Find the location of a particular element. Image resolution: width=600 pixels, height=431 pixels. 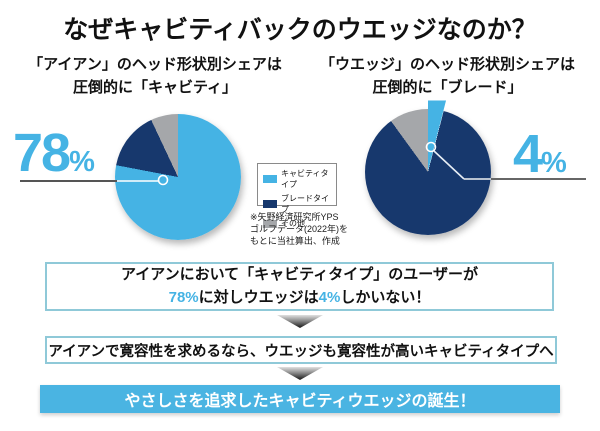

left-chart-subtitle: 「アイアン」のヘッド形状別シェアは 圧倒的に「キャビティ」 is located at coordinates (155, 76).